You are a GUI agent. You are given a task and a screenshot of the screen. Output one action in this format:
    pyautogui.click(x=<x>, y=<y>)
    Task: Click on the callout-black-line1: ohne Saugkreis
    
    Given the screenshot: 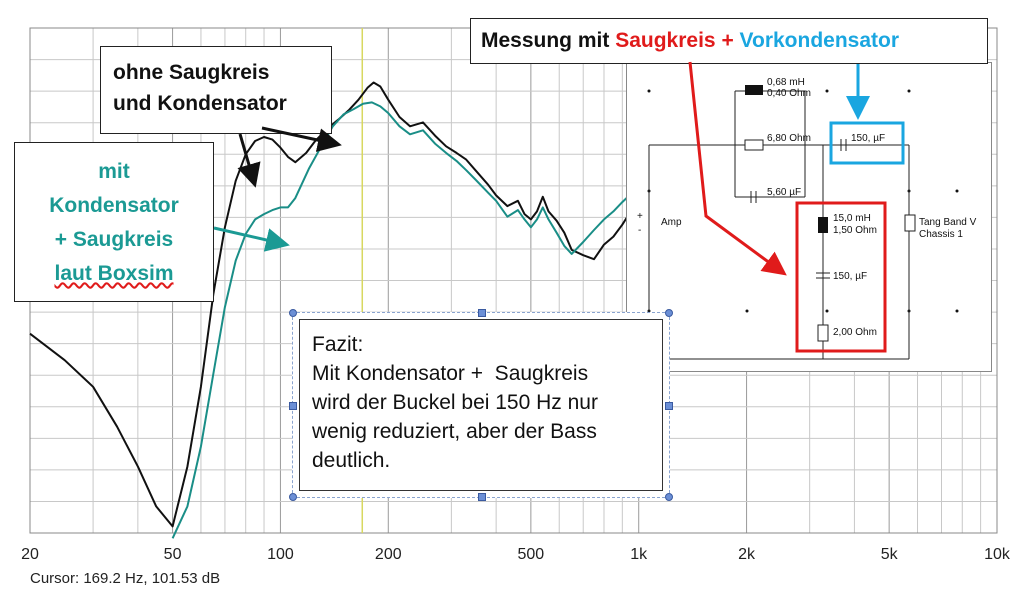 What is the action you would take?
    pyautogui.click(x=191, y=72)
    